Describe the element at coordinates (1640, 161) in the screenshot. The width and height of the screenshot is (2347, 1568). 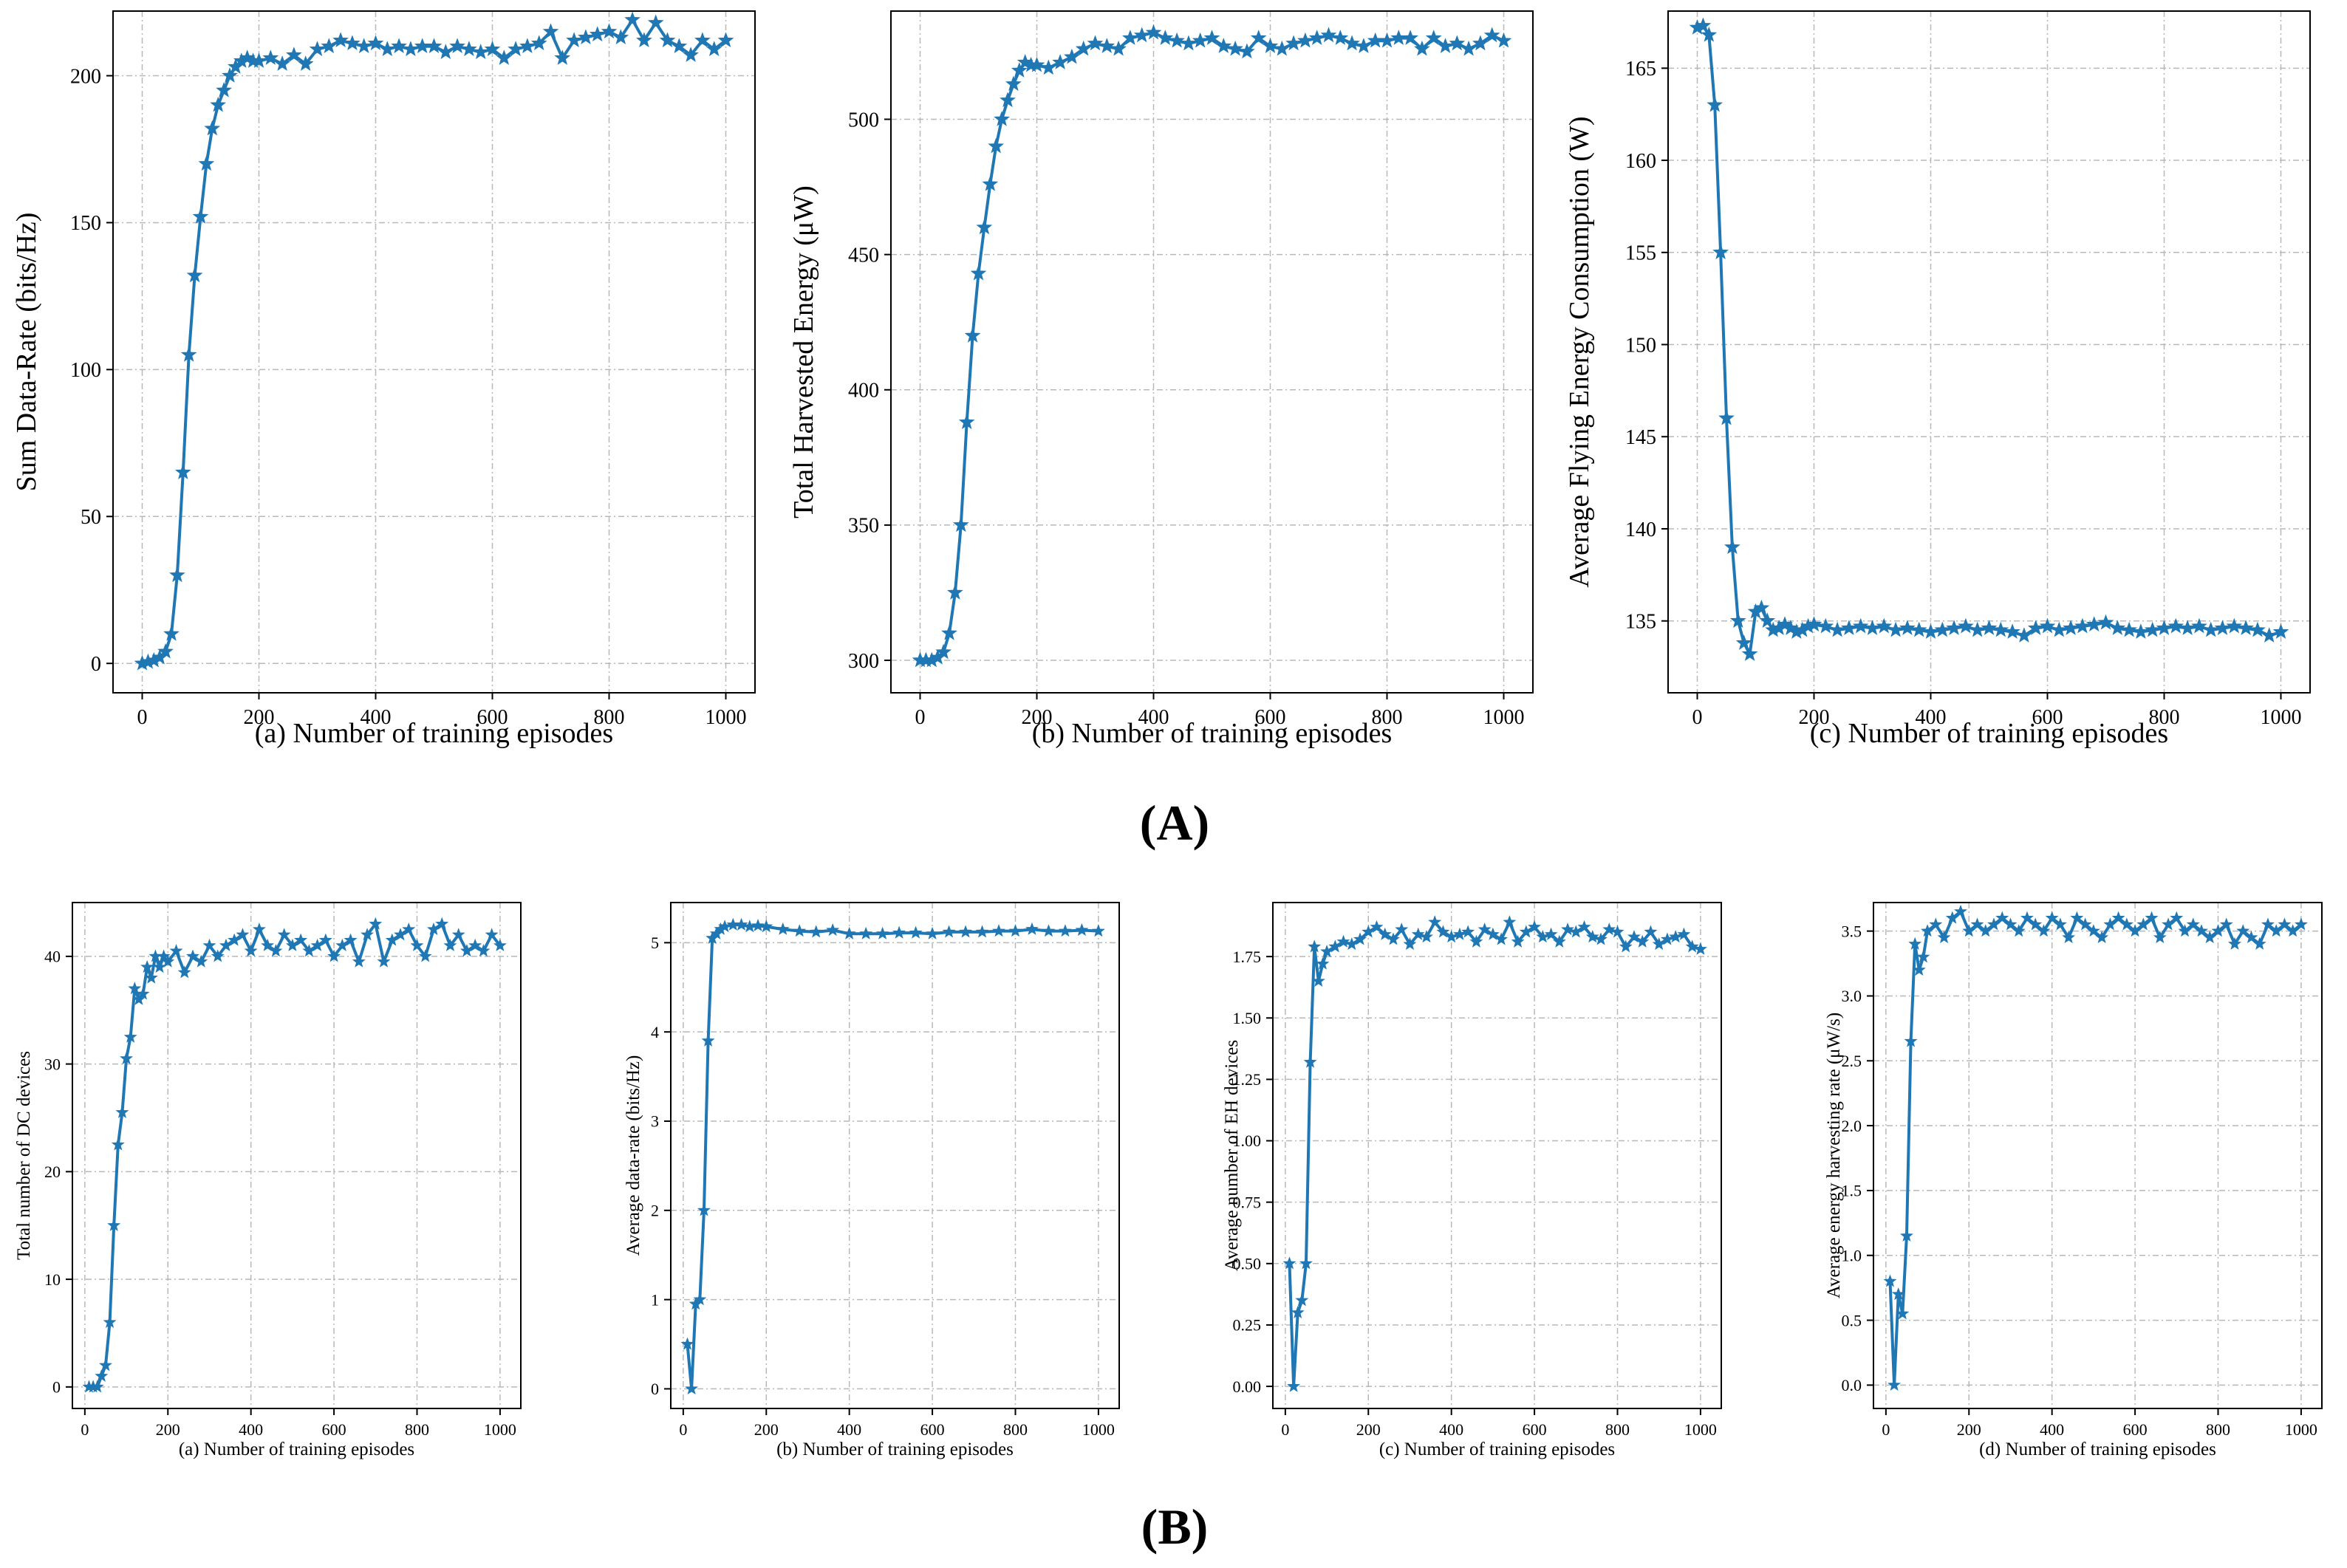
I see `y-tick-label: 160` at that location.